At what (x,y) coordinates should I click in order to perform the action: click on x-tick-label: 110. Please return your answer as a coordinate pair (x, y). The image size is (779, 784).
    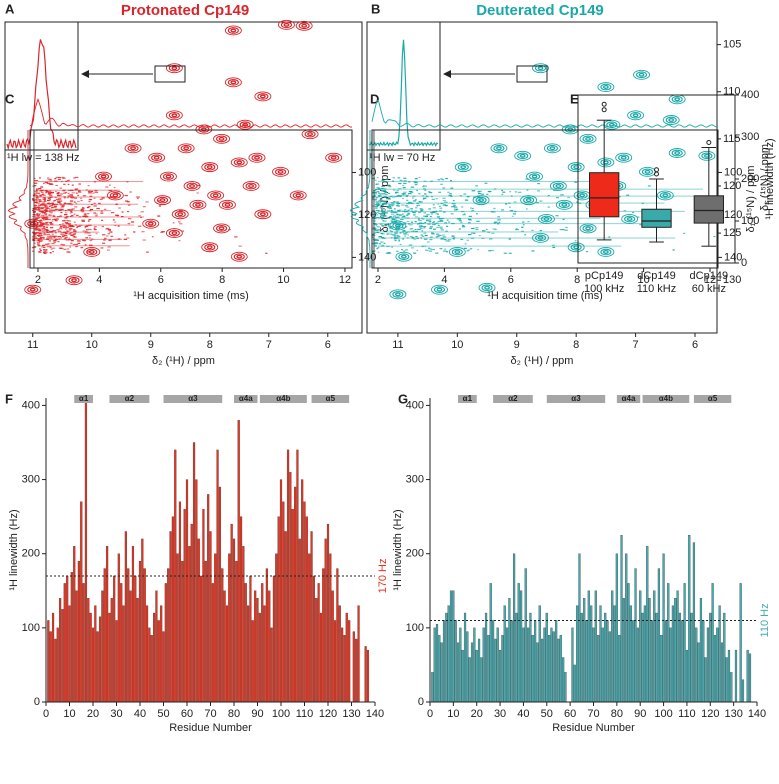
    Looking at the image, I should click on (305, 714).